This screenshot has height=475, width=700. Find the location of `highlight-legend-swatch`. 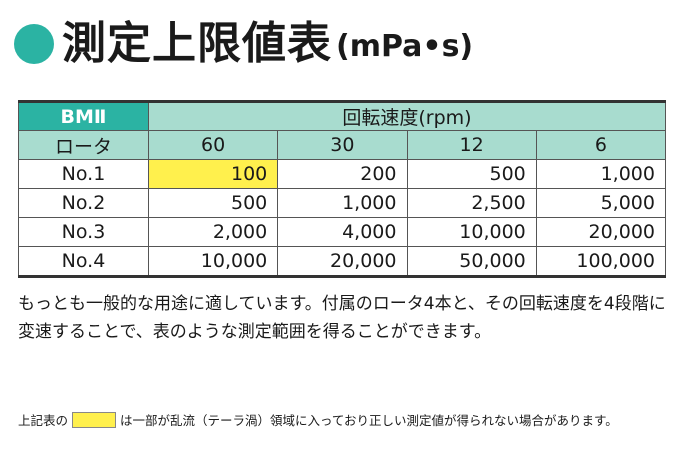

highlight-legend-swatch is located at coordinates (94, 419).